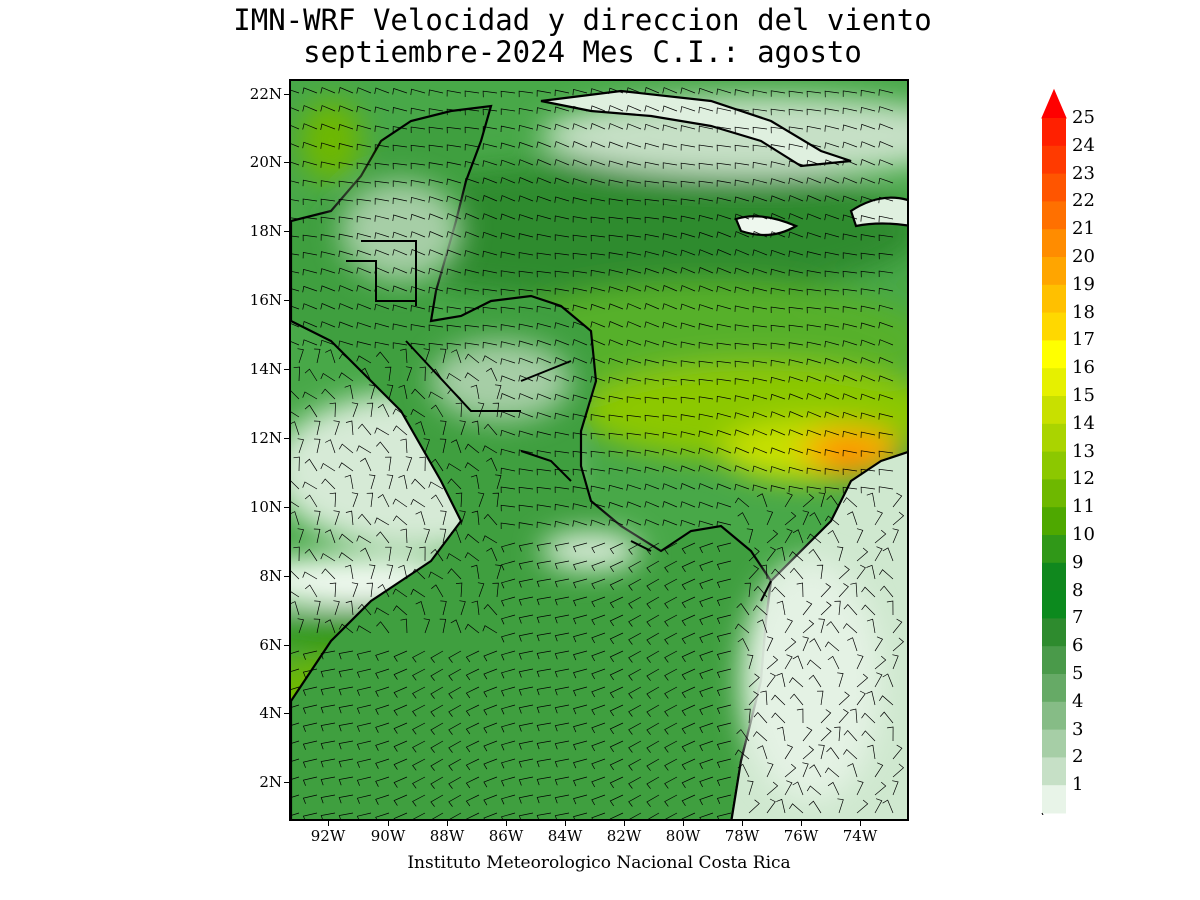 The height and width of the screenshot is (900, 1200). I want to click on lon-tick-mark, so click(624, 823).